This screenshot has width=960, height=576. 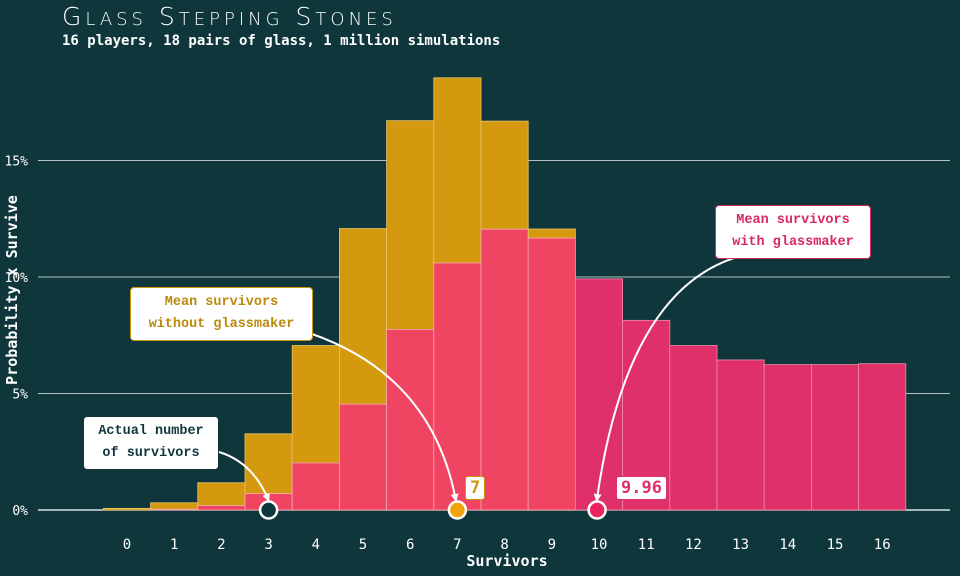 What do you see at coordinates (793, 232) in the screenshot?
I see `mean-with-glassmaker-callout: Mean survivors with glassmaker` at bounding box center [793, 232].